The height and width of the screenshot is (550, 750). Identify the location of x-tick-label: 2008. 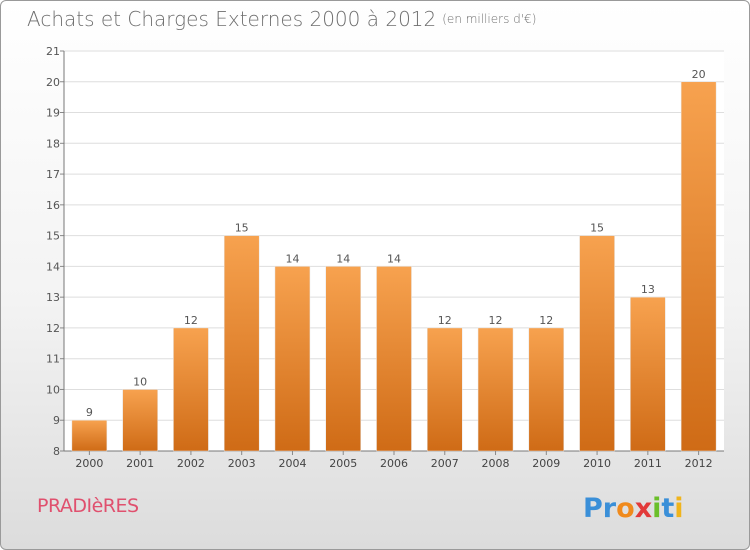
(496, 463).